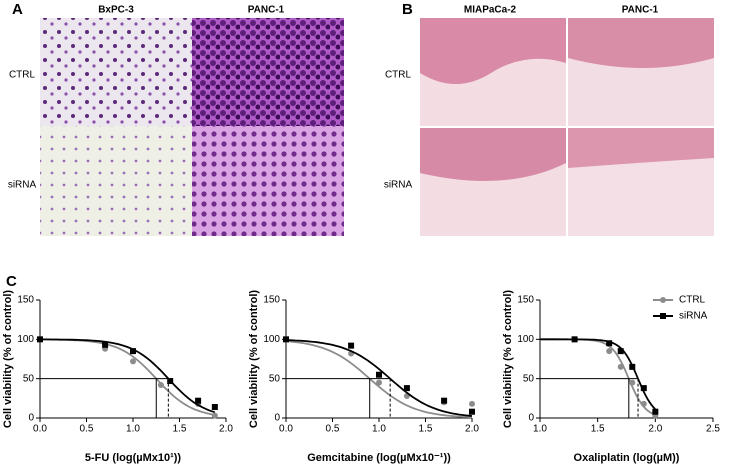 The height and width of the screenshot is (468, 736). What do you see at coordinates (133, 458) in the screenshot?
I see `x-axis-title: 5-FU (log(µMx10¹))` at bounding box center [133, 458].